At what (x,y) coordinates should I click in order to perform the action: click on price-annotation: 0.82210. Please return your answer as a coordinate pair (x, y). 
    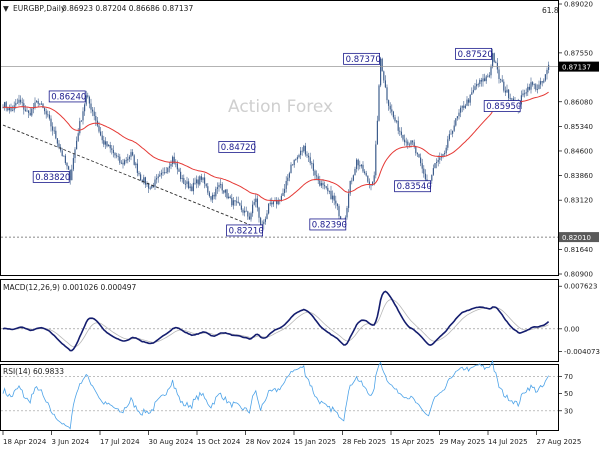
    Looking at the image, I should click on (246, 231).